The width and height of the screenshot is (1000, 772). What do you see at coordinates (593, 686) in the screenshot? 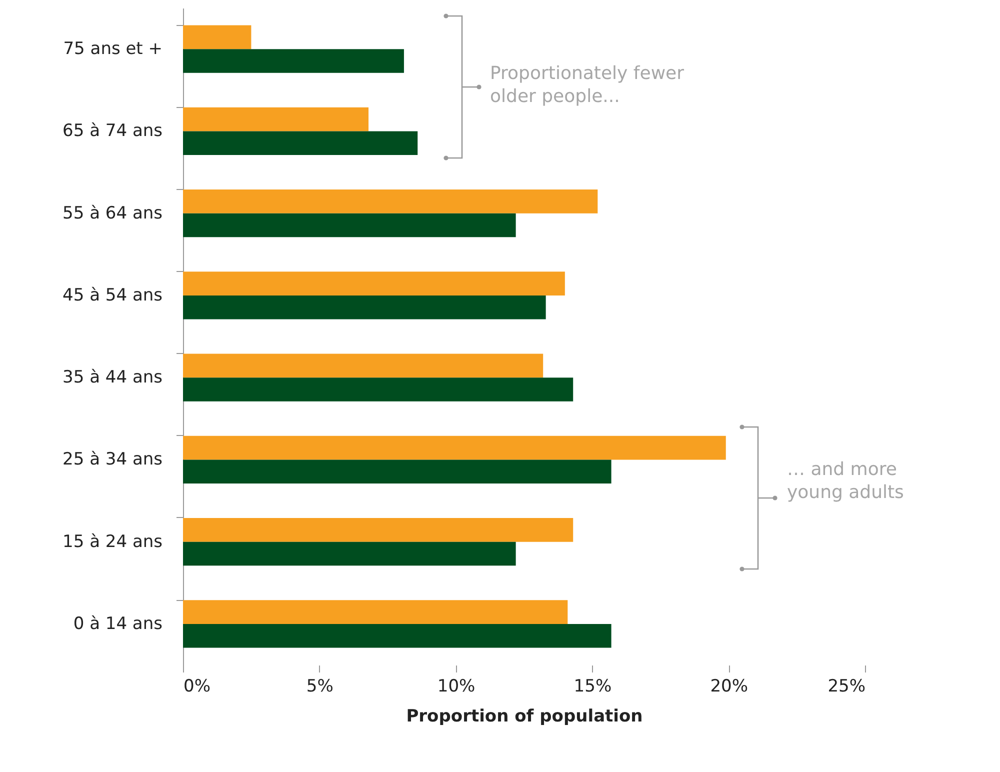
I see `x-tick-label: 15%` at bounding box center [593, 686].